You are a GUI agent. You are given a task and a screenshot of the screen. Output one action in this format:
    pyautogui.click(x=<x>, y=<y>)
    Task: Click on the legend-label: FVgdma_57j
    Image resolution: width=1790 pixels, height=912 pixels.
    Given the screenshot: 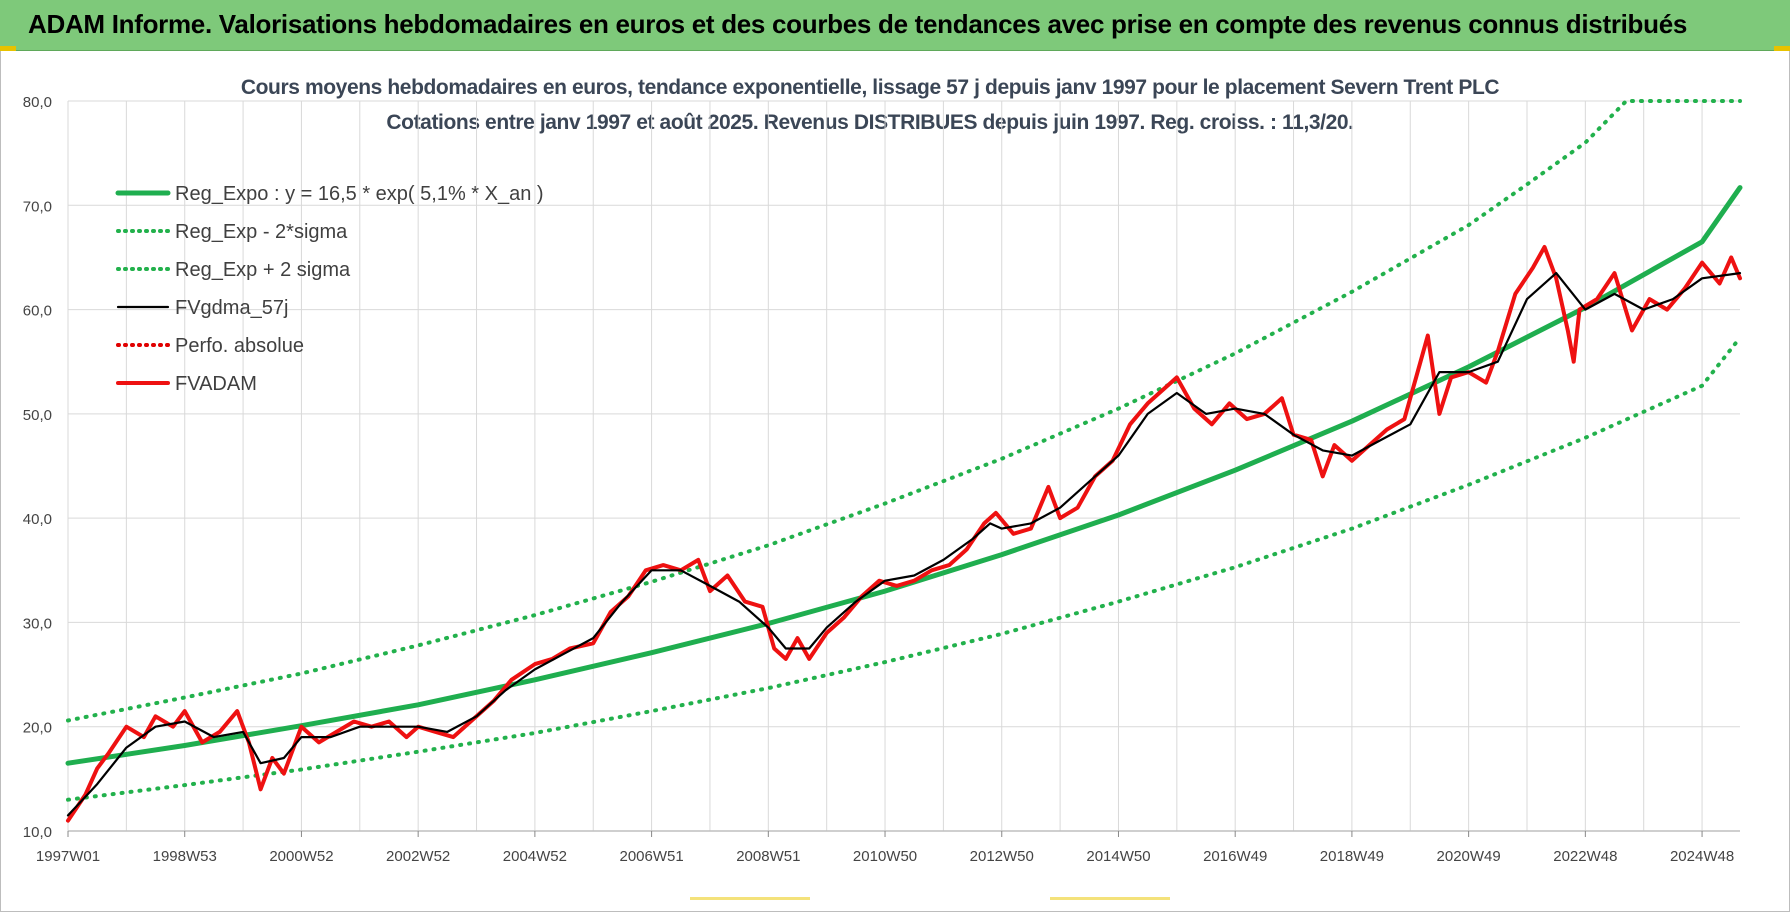 What is the action you would take?
    pyautogui.click(x=231, y=308)
    